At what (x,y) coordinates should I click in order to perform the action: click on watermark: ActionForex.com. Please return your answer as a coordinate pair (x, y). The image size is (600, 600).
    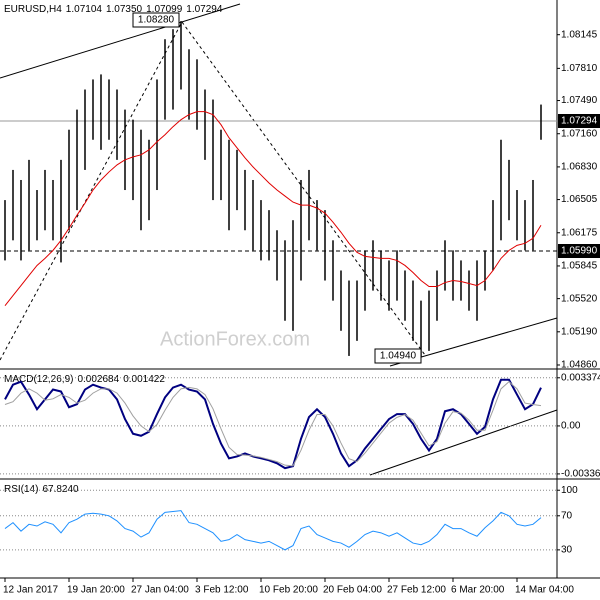
    Looking at the image, I should click on (235, 339).